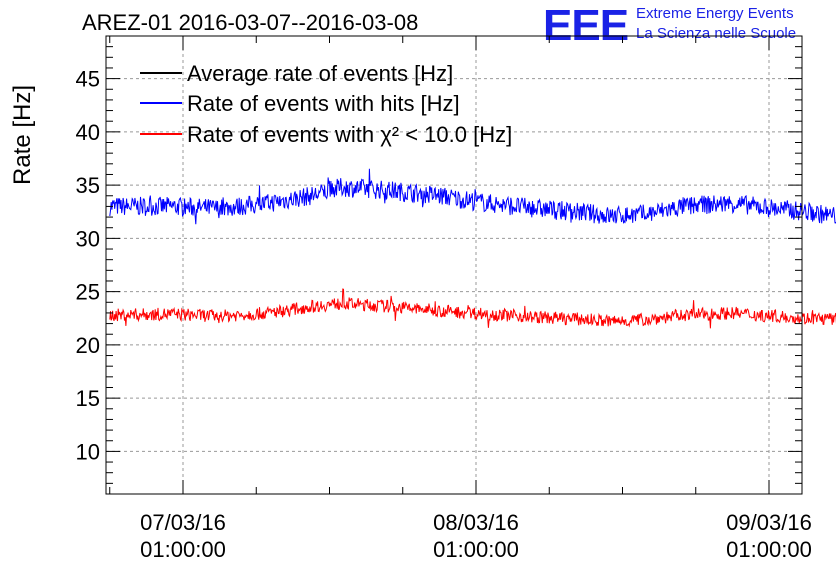 The image size is (836, 572). Describe the element at coordinates (88, 345) in the screenshot. I see `y-tick-label: 20` at that location.